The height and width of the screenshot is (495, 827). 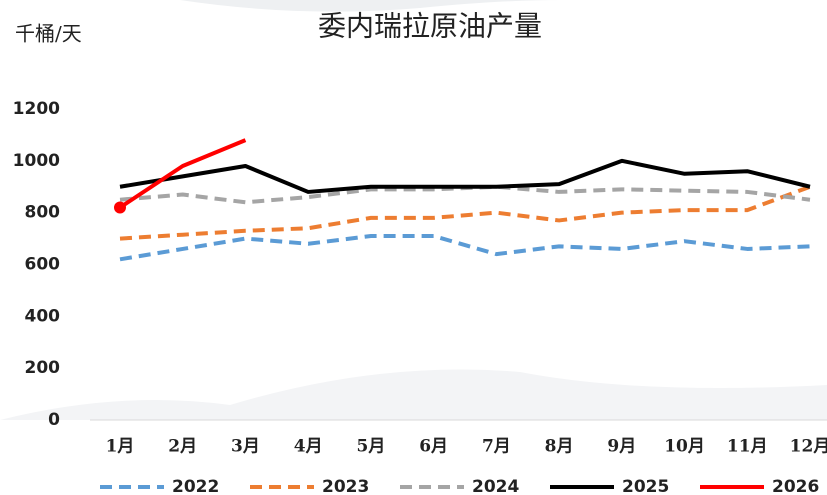 What do you see at coordinates (684, 447) in the screenshot?
I see `x-tick-label: 10月` at bounding box center [684, 447].